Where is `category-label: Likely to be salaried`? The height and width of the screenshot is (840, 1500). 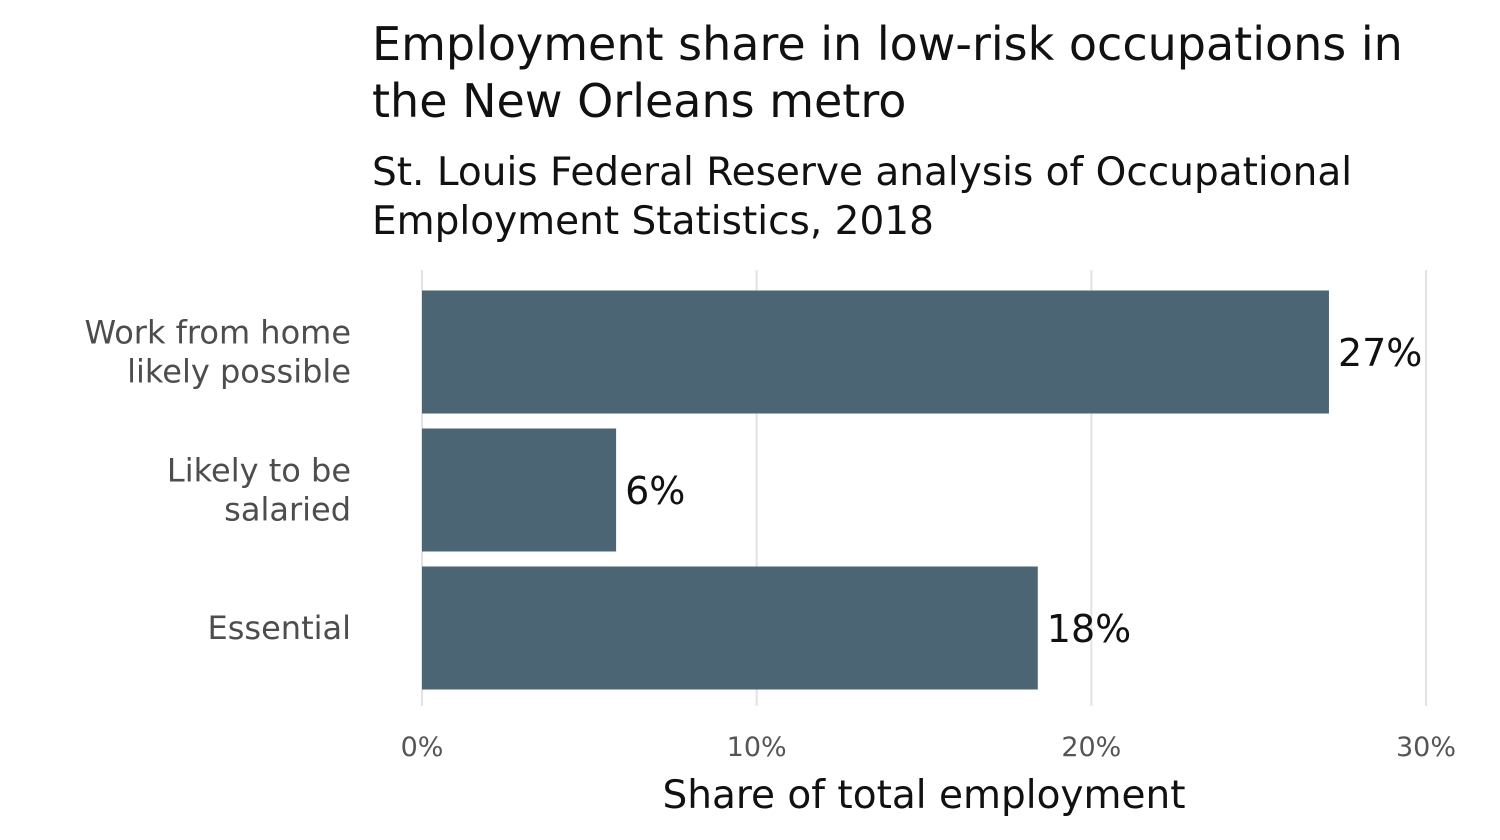
category-label: Likely to be salaried is located at coordinates (259, 490).